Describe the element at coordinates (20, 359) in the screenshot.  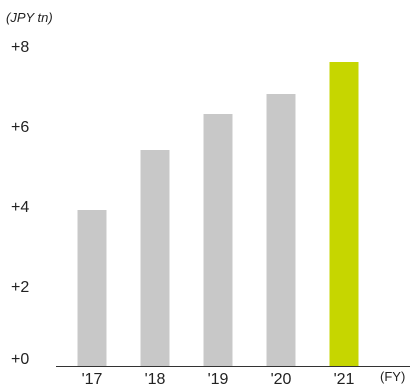
I see `y-tick-label: +0` at that location.